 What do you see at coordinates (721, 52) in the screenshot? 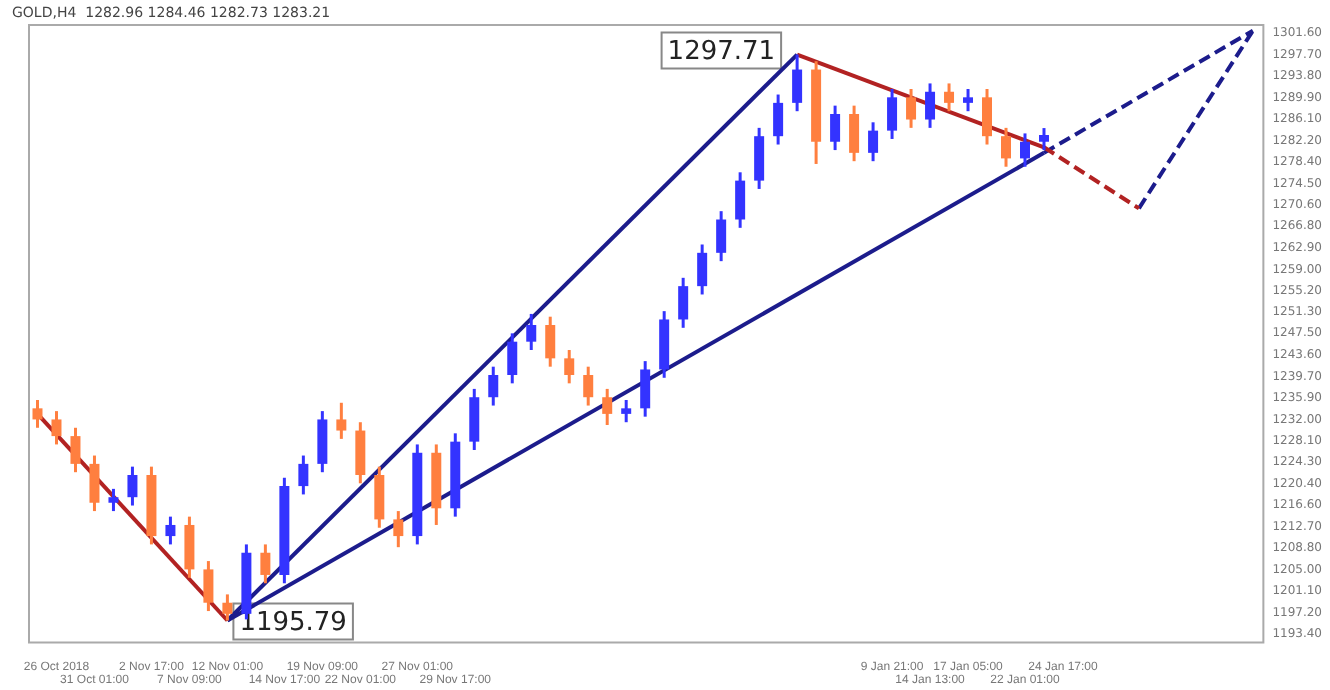
I see `annotation: 1297.71` at bounding box center [721, 52].